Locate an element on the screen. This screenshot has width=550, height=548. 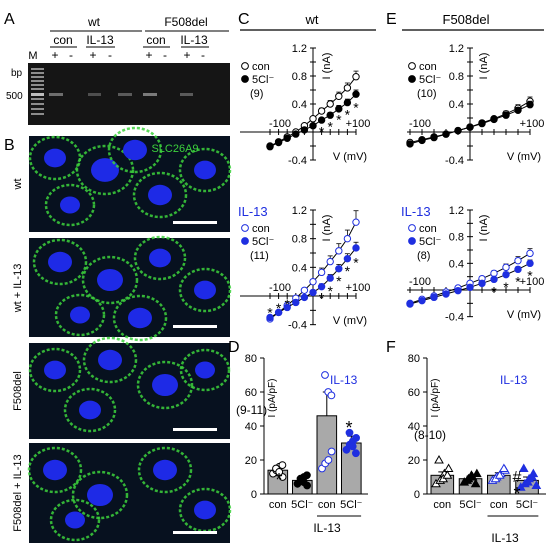
panel-d-n: (9-11) is located at coordinates (251, 410).